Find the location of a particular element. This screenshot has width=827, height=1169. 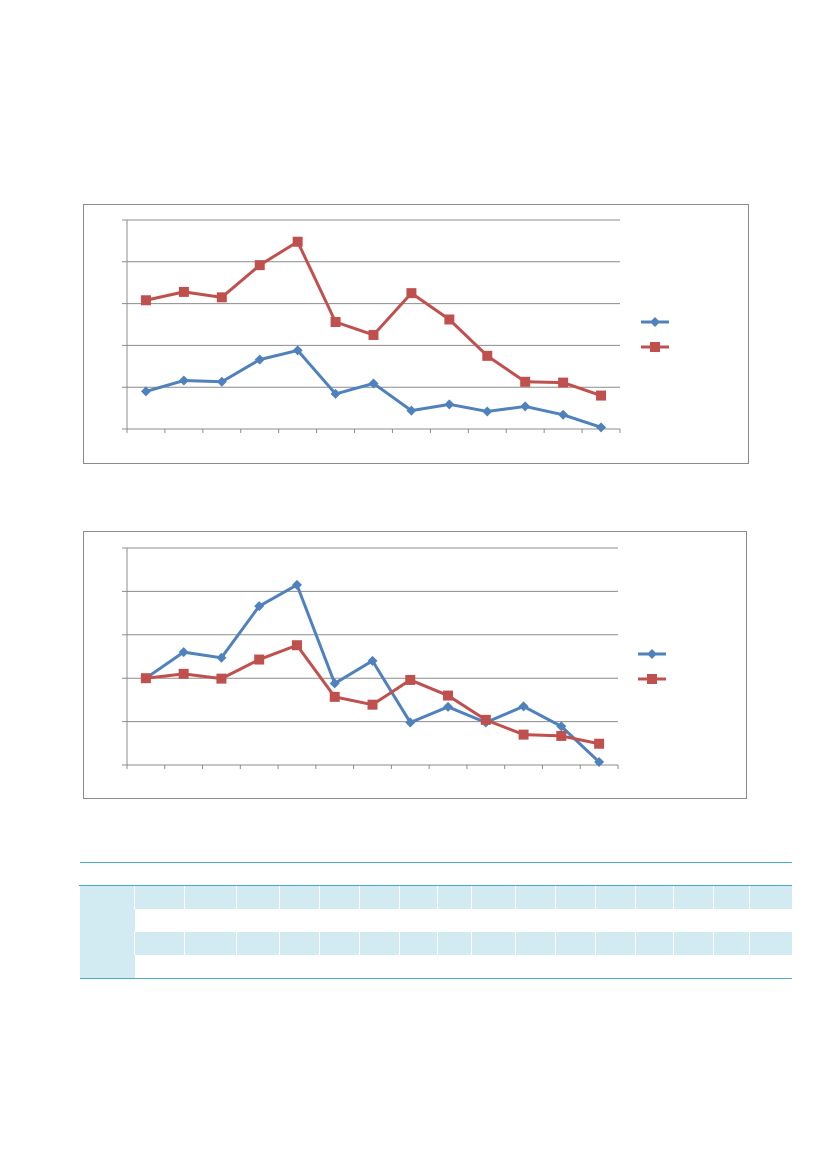

chart-2-plot is located at coordinates (394, 658).